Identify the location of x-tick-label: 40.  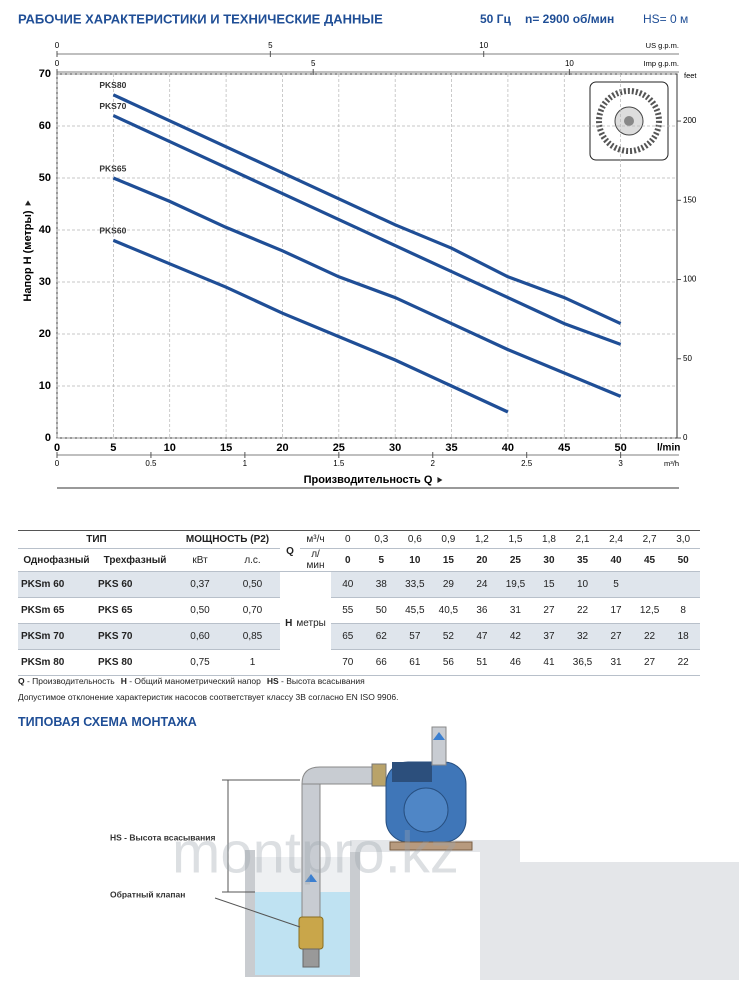
(508, 448).